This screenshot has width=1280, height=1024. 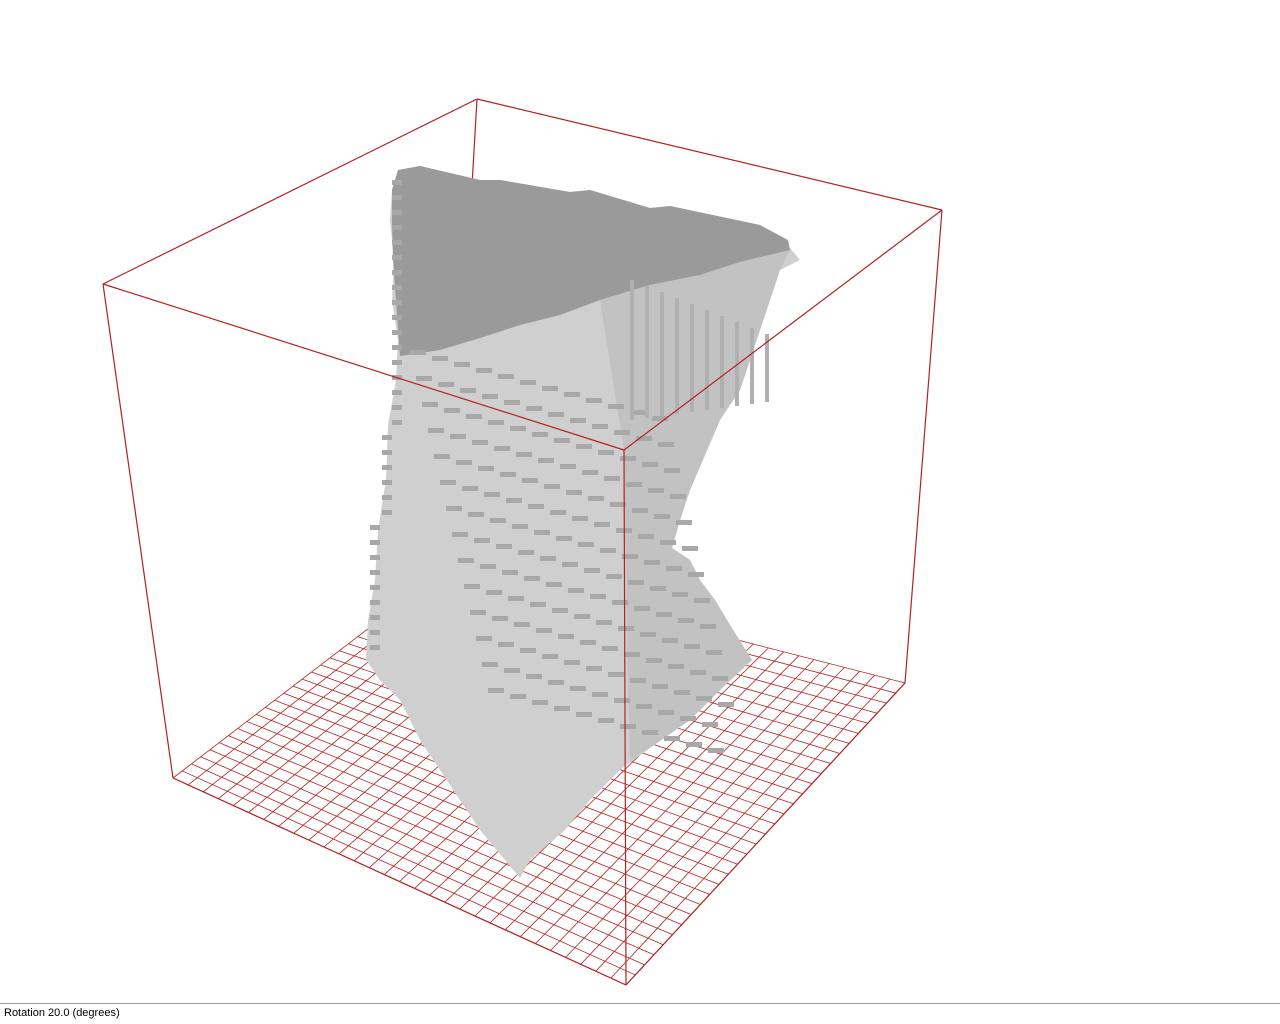 What do you see at coordinates (640, 1013) in the screenshot?
I see `status-bar: Rotation 20.0 (degrees)` at bounding box center [640, 1013].